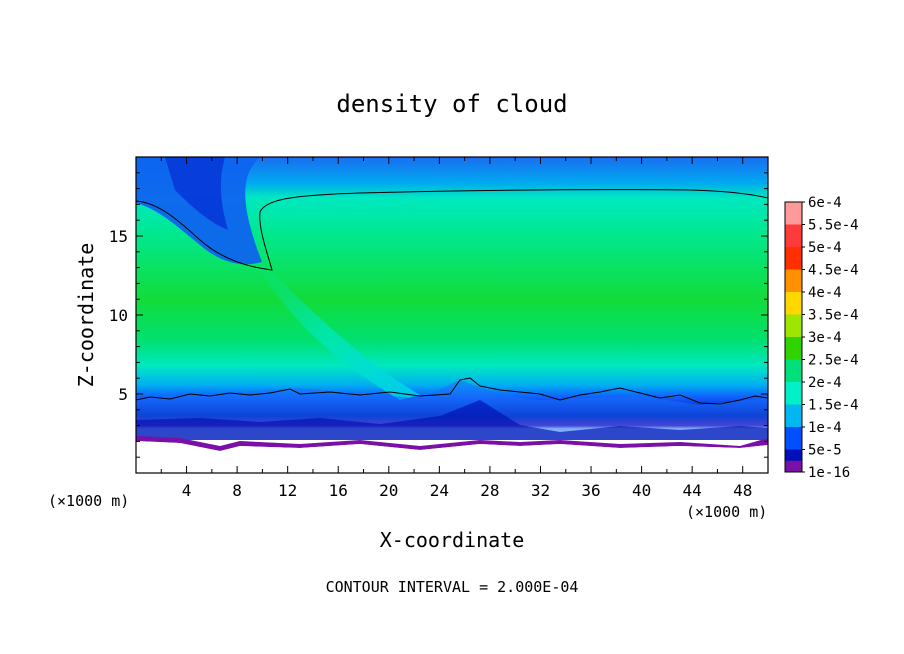 The width and height of the screenshot is (904, 654). I want to click on colorbar-label: 1e-4, so click(825, 428).